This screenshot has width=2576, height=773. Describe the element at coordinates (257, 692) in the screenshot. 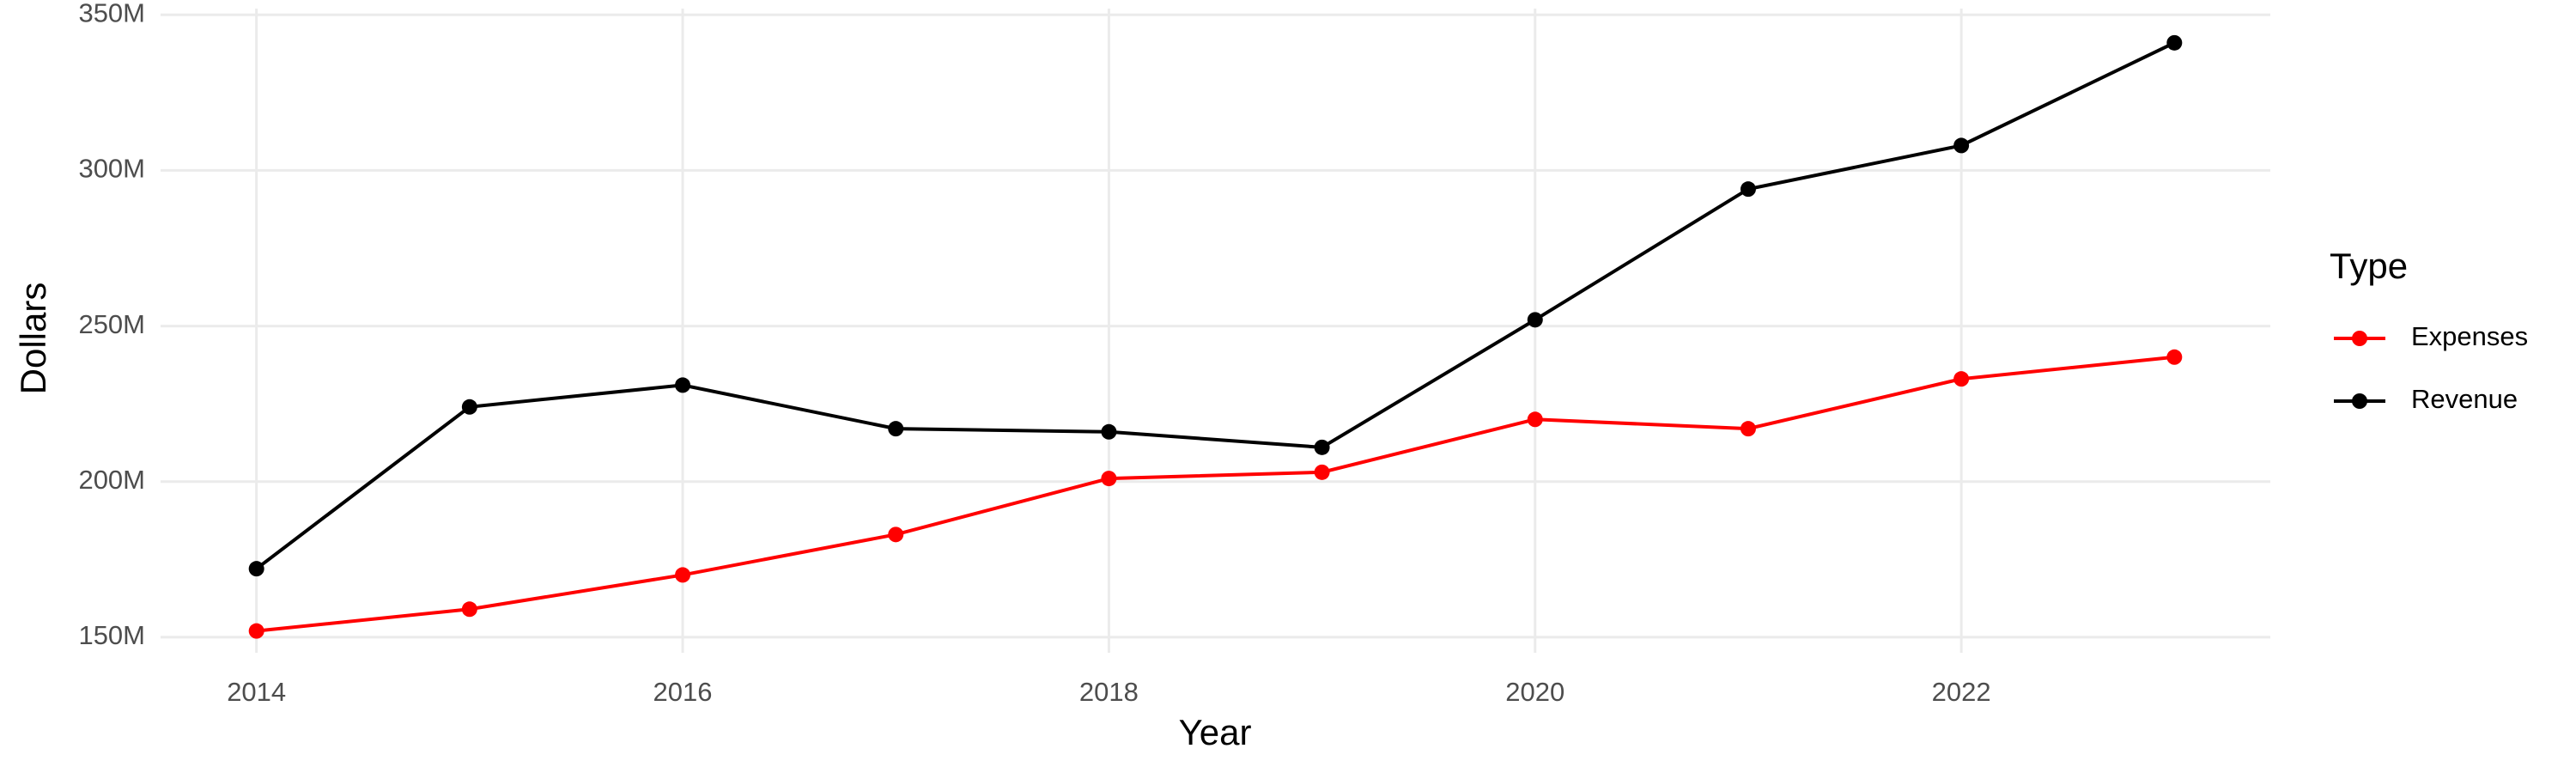

I see `x-tick-label: 2014` at that location.